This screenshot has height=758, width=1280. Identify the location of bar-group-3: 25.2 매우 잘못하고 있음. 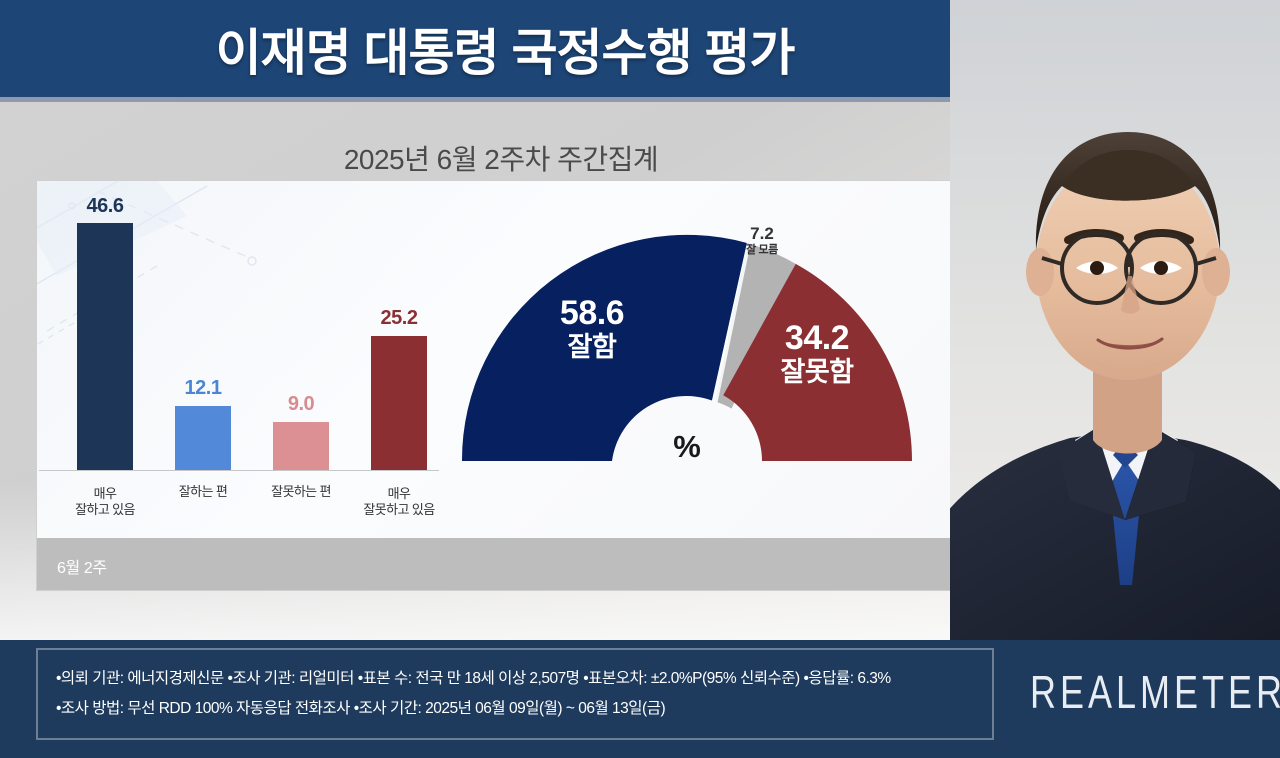
(399, 354).